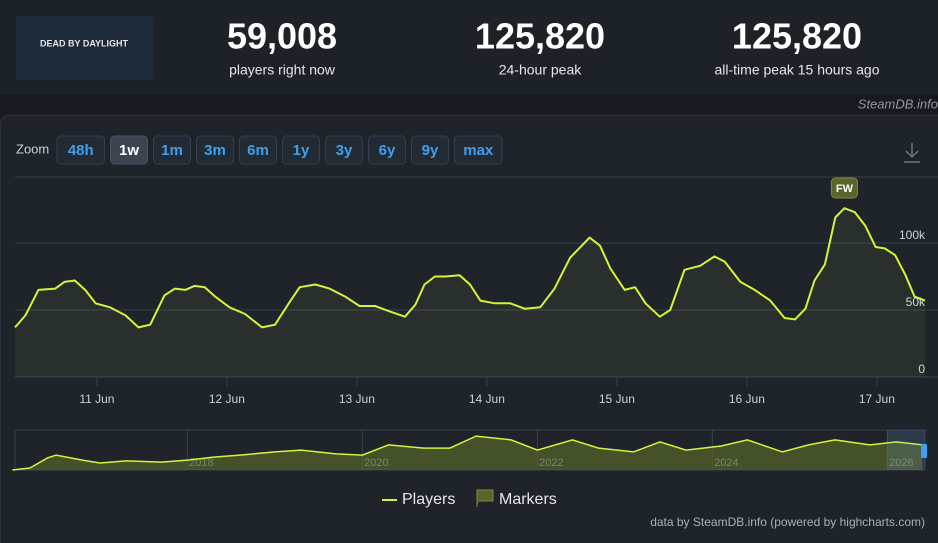 The image size is (938, 543). I want to click on x-tick-label: 15 Jun, so click(617, 399).